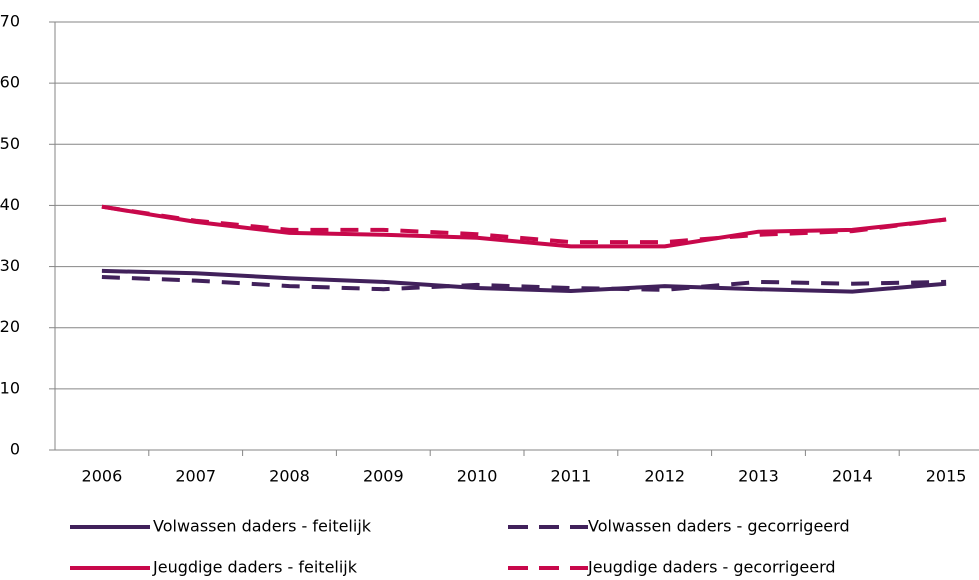  What do you see at coordinates (383, 476) in the screenshot?
I see `x-tick-label: 2009` at bounding box center [383, 476].